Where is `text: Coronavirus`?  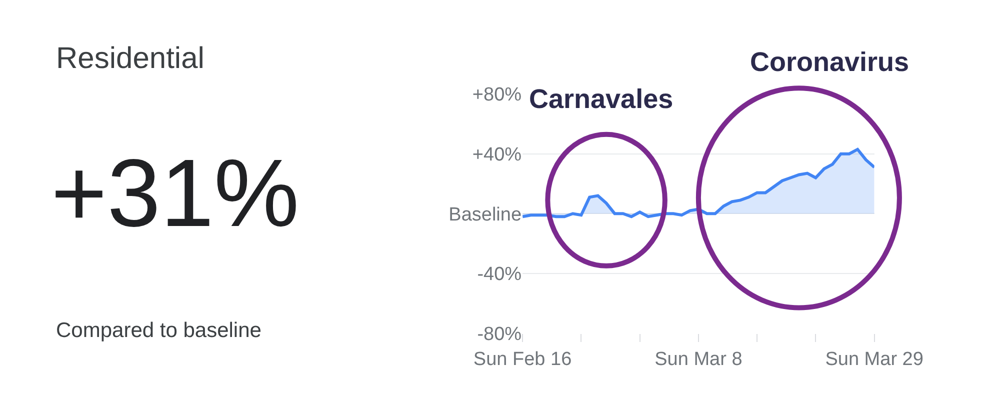
text: Coronavirus is located at coordinates (830, 62).